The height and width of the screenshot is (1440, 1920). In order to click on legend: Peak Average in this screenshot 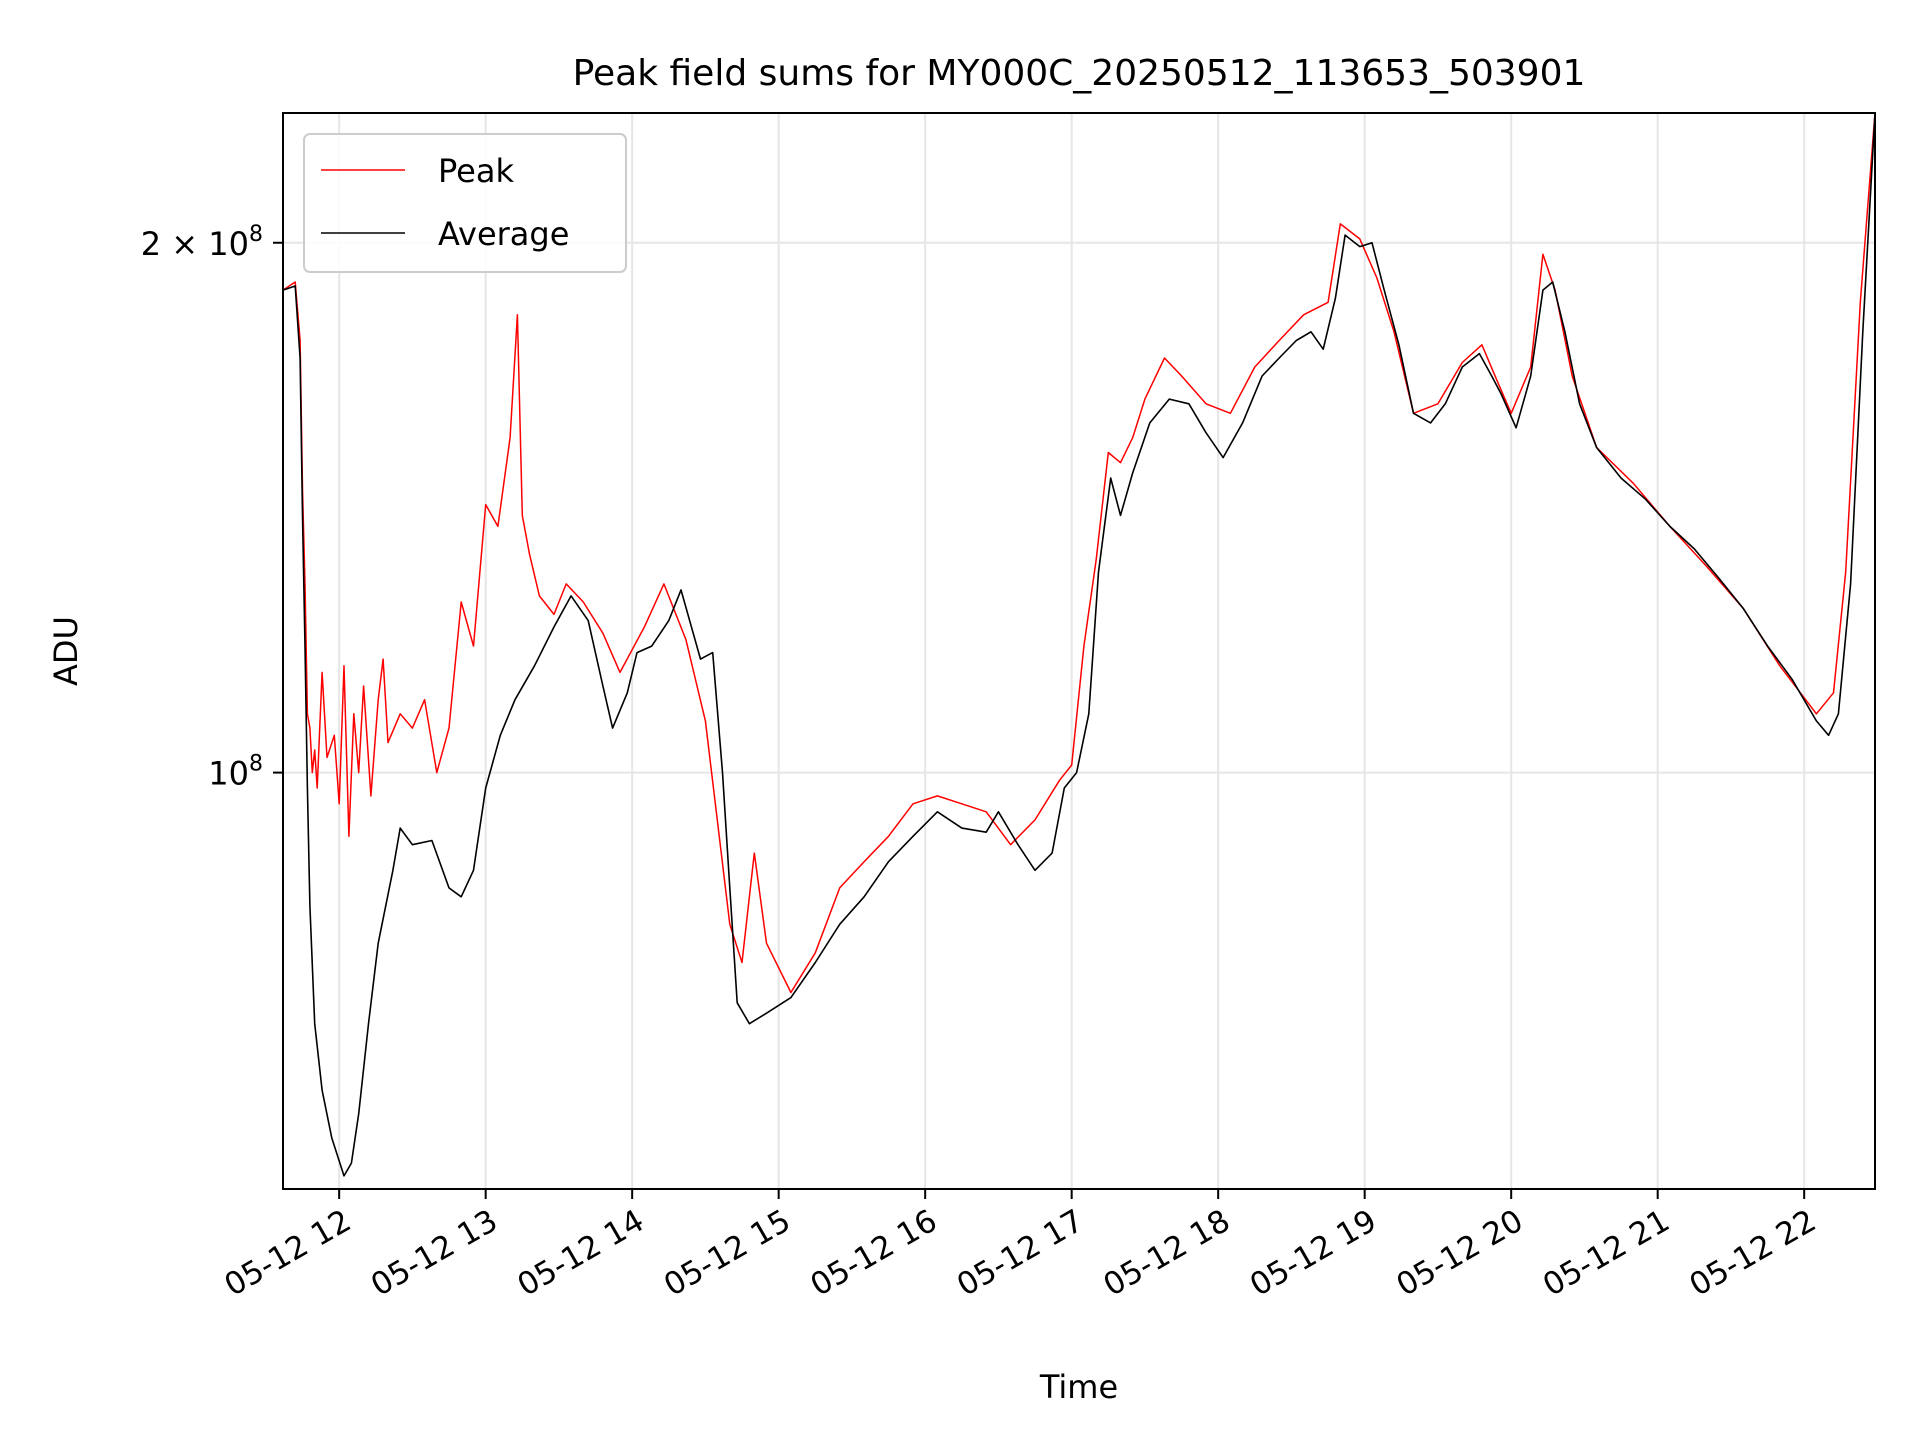, I will do `click(465, 203)`.